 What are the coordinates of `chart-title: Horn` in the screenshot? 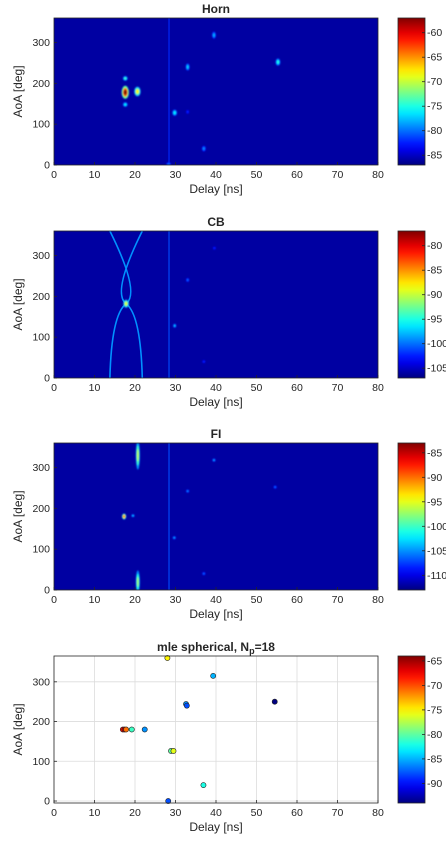 It's located at (216, 9).